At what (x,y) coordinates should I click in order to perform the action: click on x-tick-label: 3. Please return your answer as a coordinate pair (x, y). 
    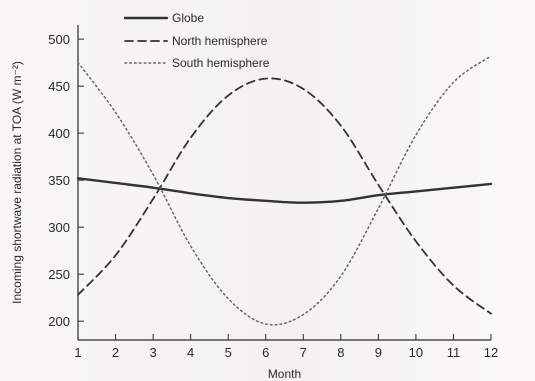
    Looking at the image, I should click on (152, 352).